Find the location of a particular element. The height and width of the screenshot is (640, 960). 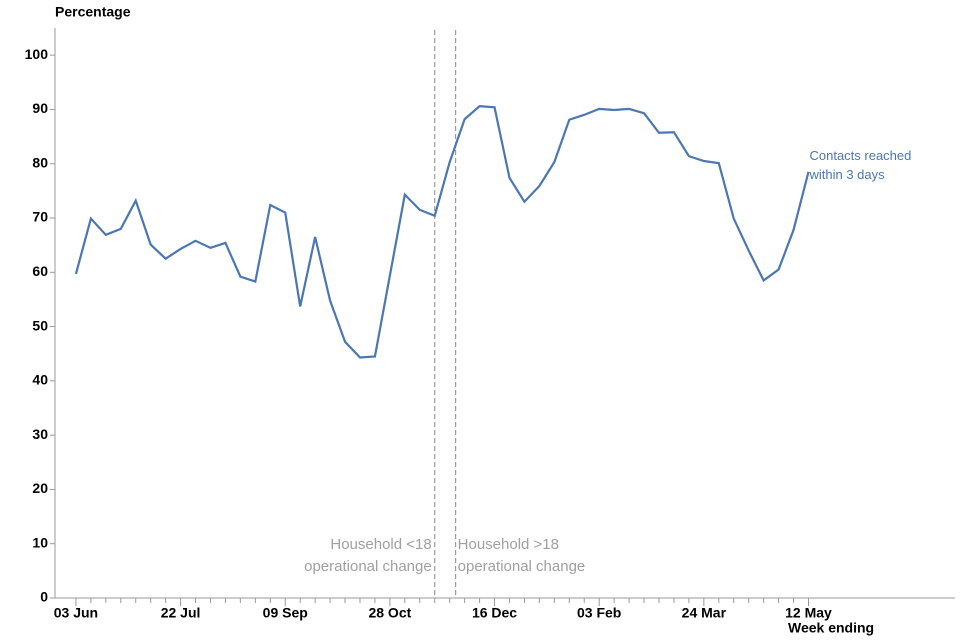

y-tick-label: 20 is located at coordinates (40, 488).